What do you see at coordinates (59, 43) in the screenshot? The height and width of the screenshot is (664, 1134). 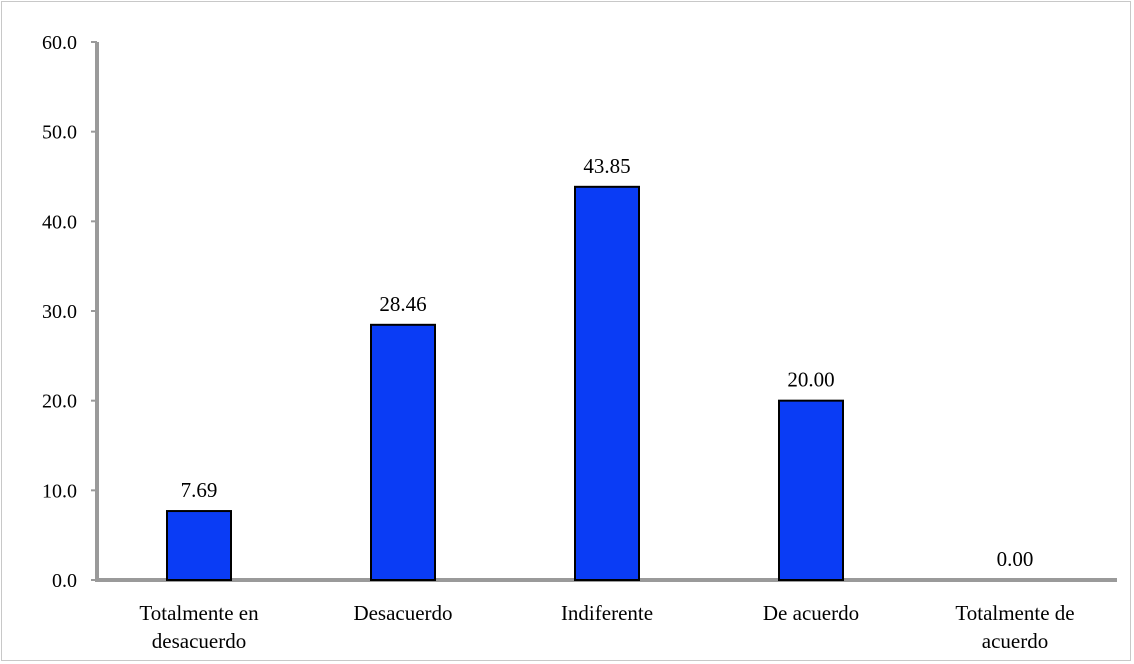 I see `y-tick-label: 60.0` at bounding box center [59, 43].